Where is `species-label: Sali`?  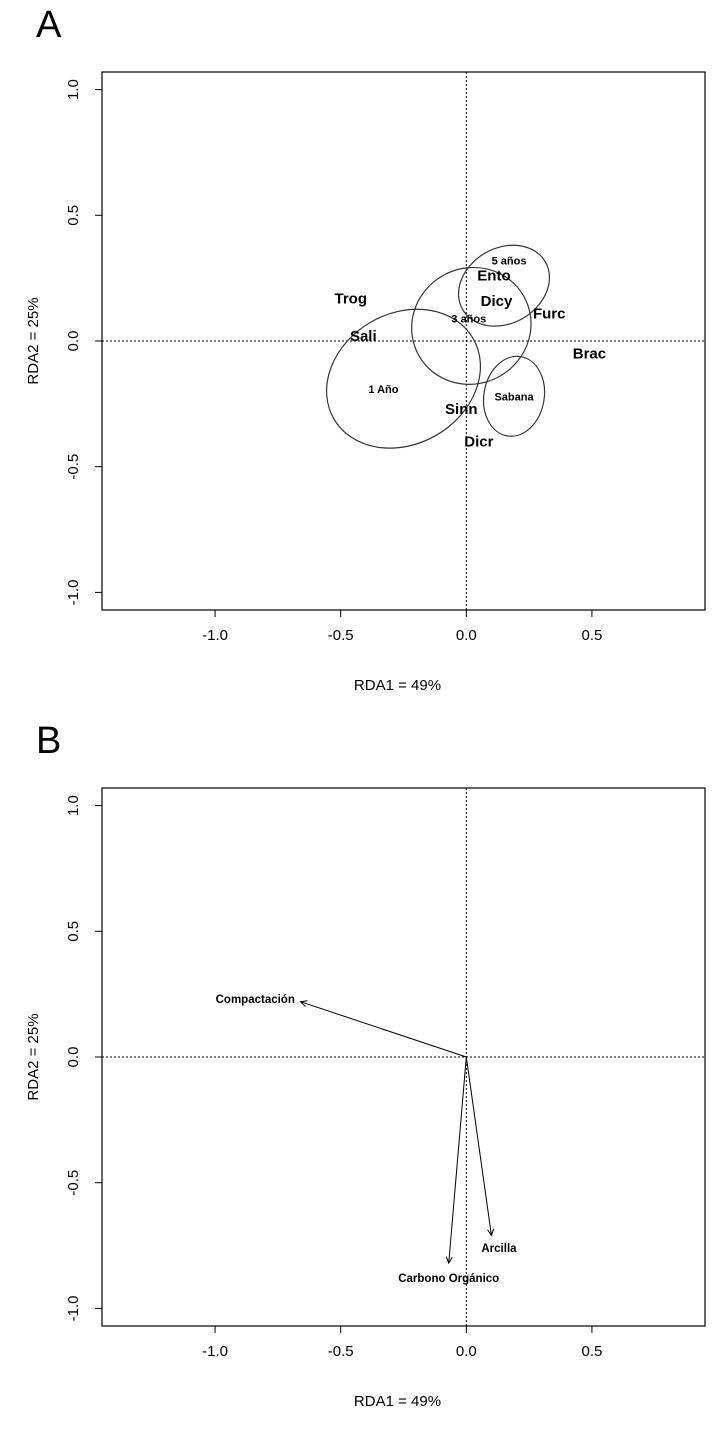
species-label: Sali is located at coordinates (363, 336).